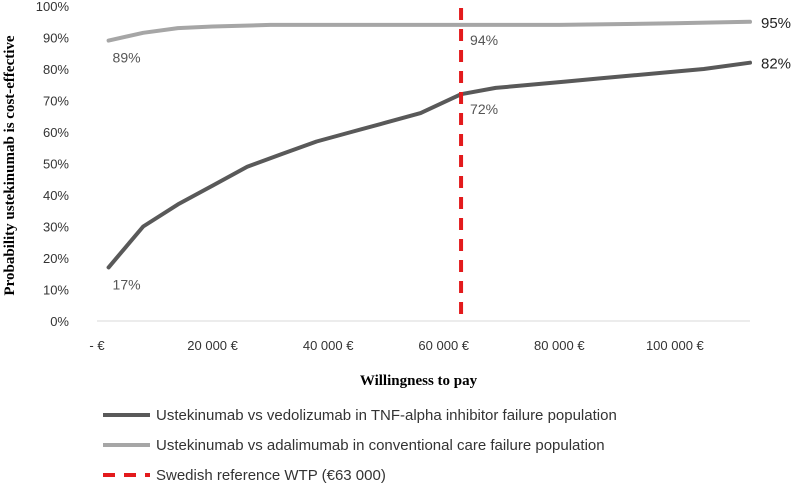 The image size is (797, 489). I want to click on y-tick-label: 30%, so click(56, 227).